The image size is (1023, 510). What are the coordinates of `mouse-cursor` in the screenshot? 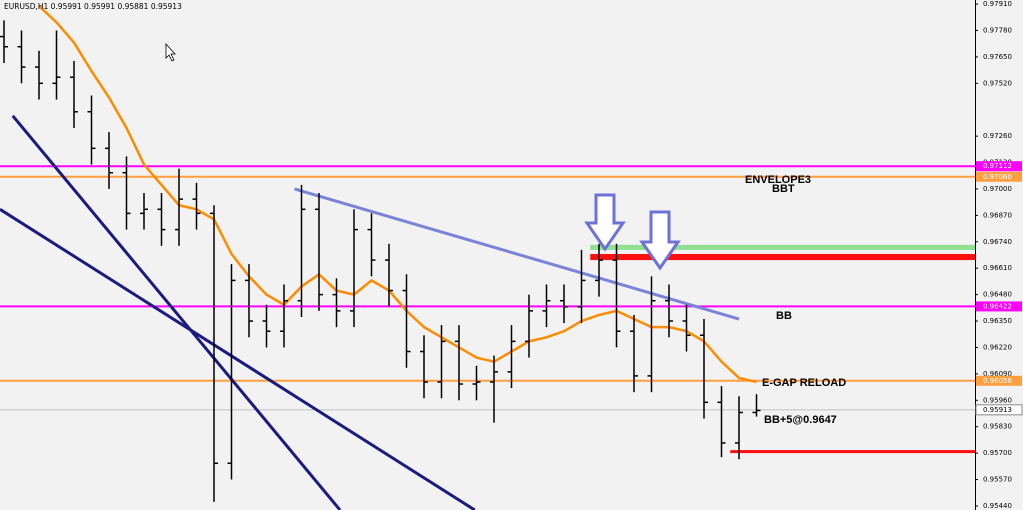 It's located at (170, 52).